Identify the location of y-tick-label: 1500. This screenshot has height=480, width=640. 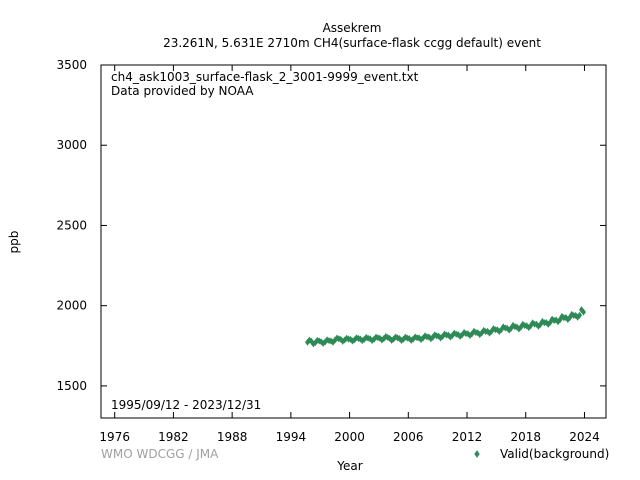
(71, 386).